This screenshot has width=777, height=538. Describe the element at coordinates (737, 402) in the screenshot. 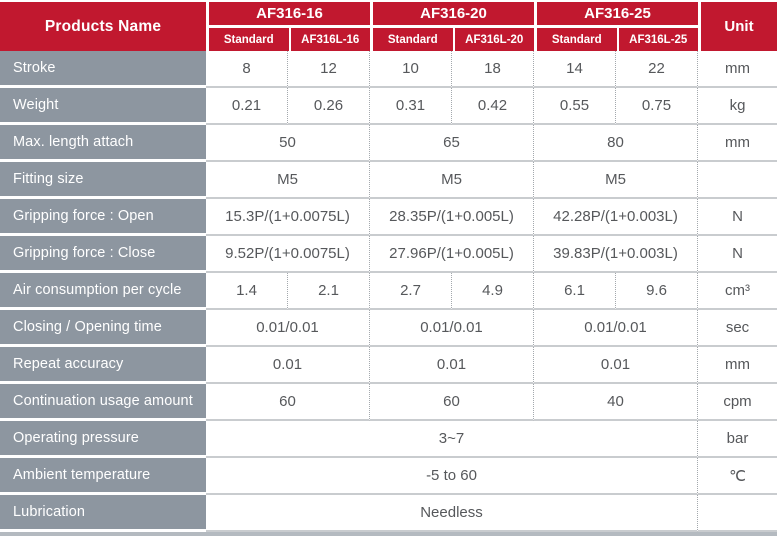

I see `unit-cell: cpm` at that location.